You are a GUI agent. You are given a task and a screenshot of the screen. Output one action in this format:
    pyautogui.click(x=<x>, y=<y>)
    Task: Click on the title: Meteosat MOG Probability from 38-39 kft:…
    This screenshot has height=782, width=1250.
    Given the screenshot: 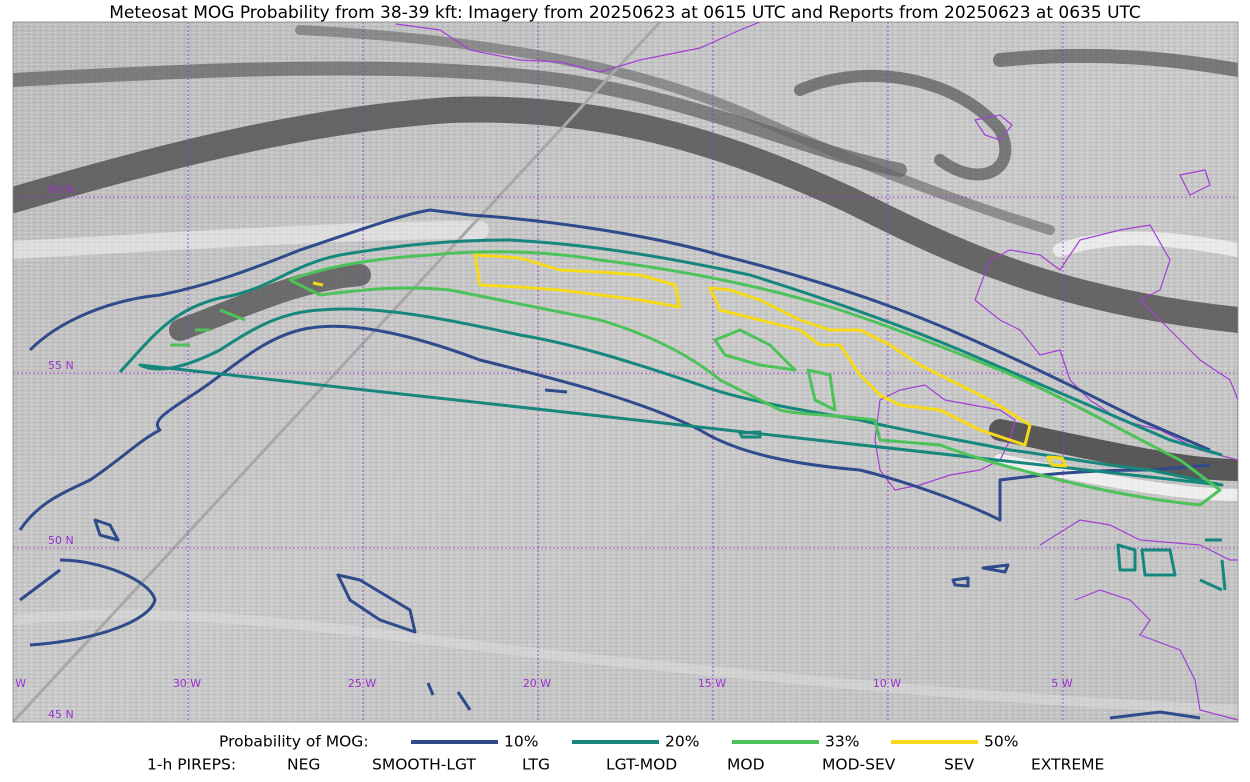 What is the action you would take?
    pyautogui.click(x=625, y=13)
    